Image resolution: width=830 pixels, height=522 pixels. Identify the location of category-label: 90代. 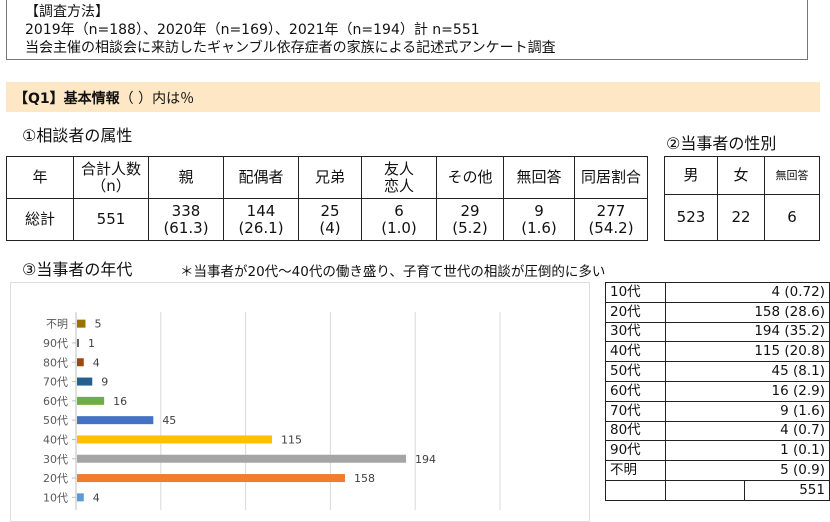
(55, 343).